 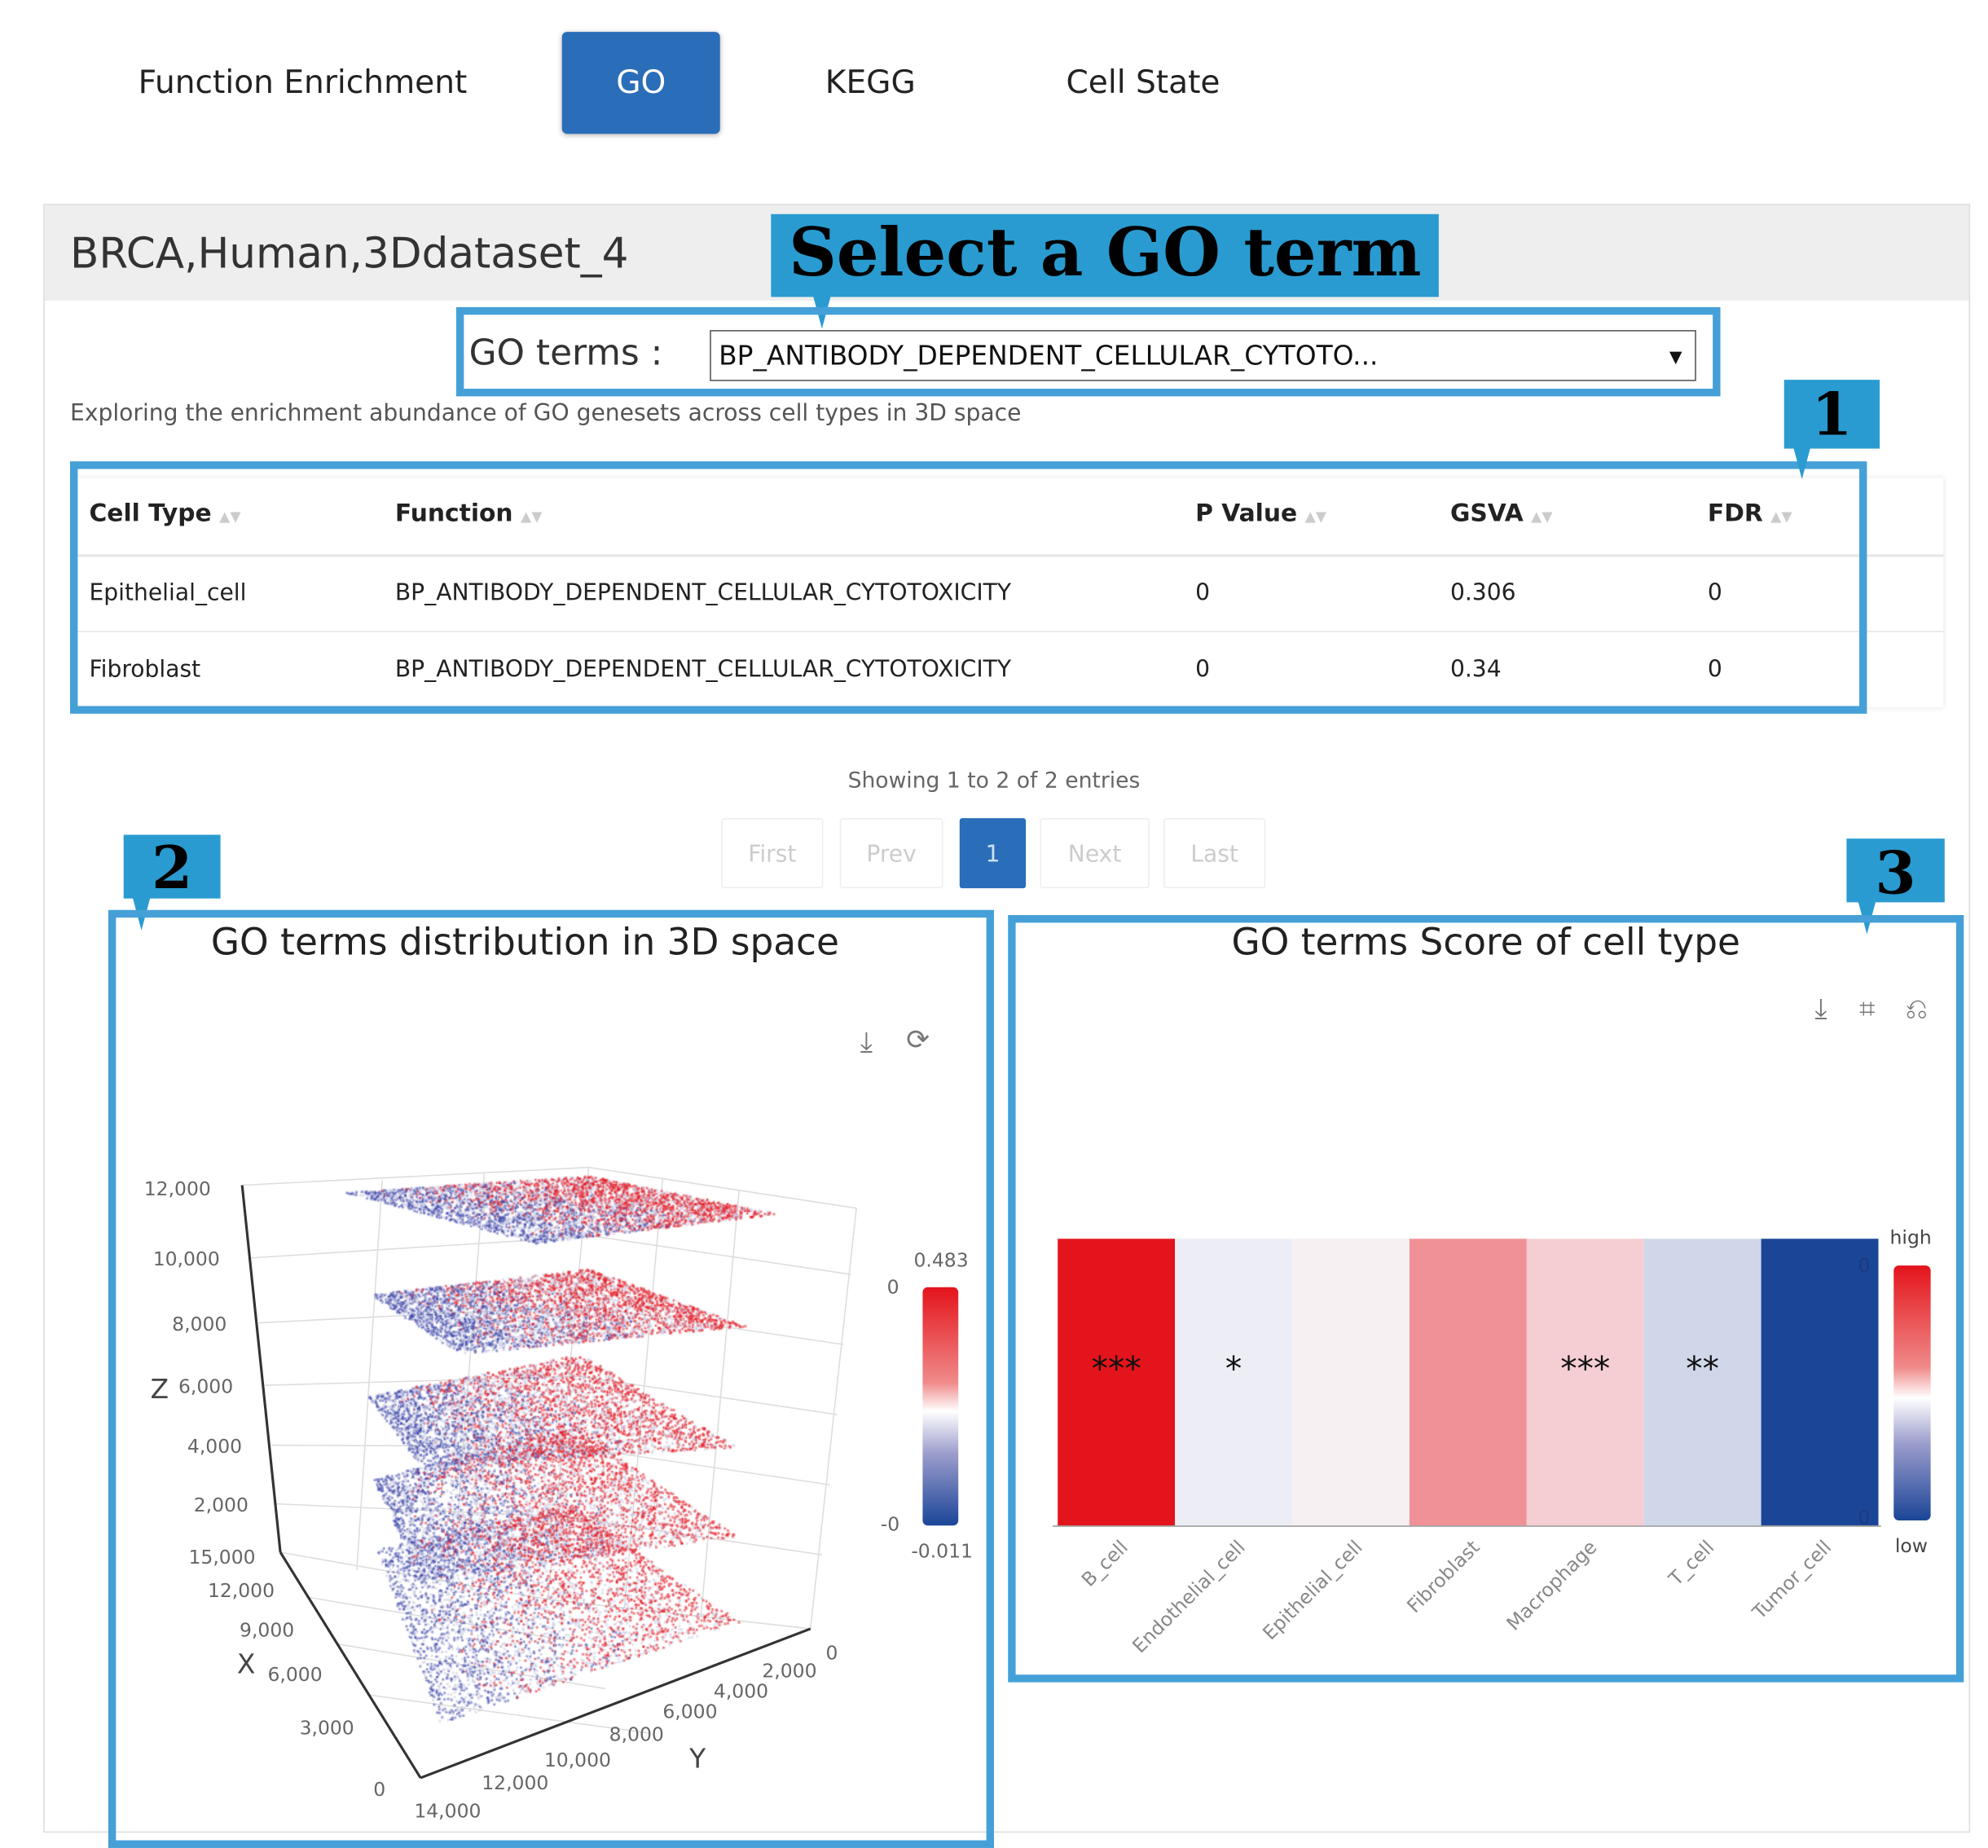 I want to click on callout-pointer, so click(x=1801, y=463).